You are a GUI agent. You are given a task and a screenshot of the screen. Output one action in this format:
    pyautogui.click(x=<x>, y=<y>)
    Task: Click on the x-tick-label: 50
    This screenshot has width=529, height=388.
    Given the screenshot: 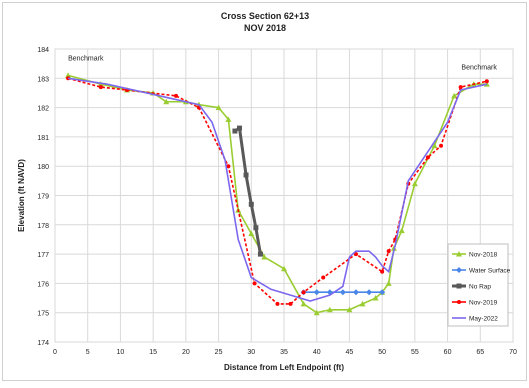 What is the action you would take?
    pyautogui.click(x=382, y=352)
    